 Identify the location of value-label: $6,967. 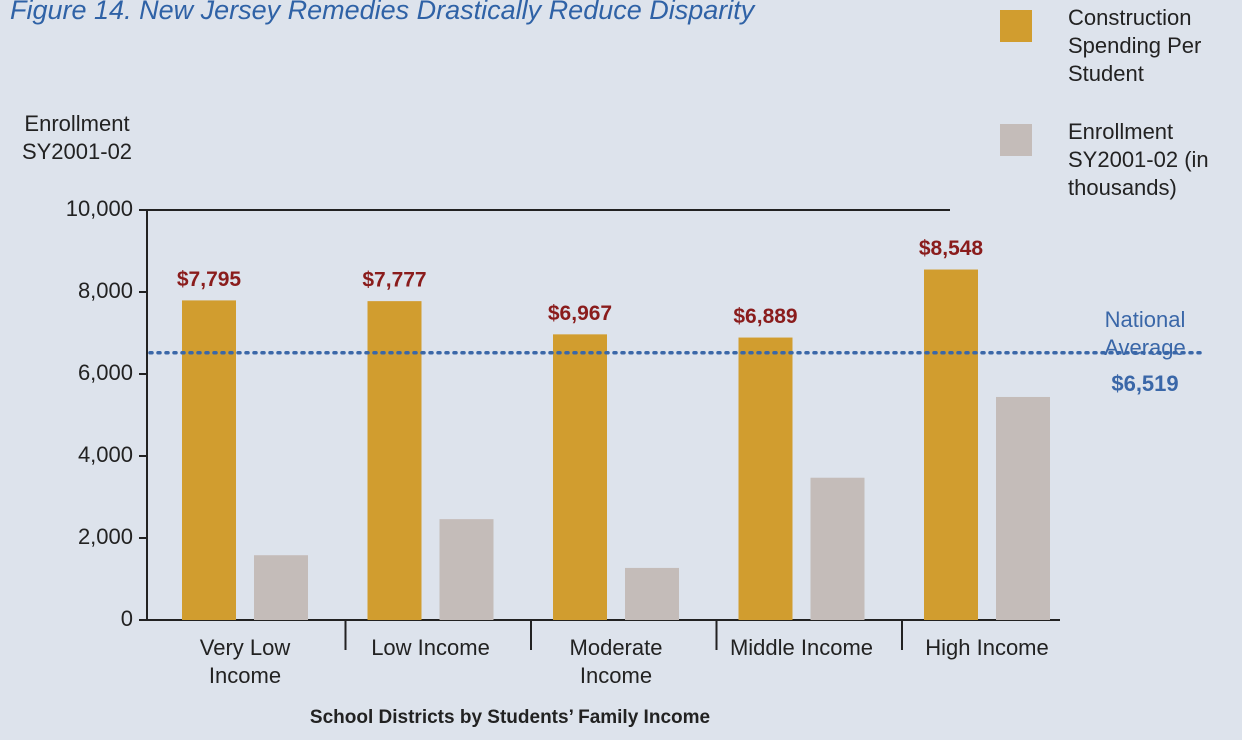
(580, 313).